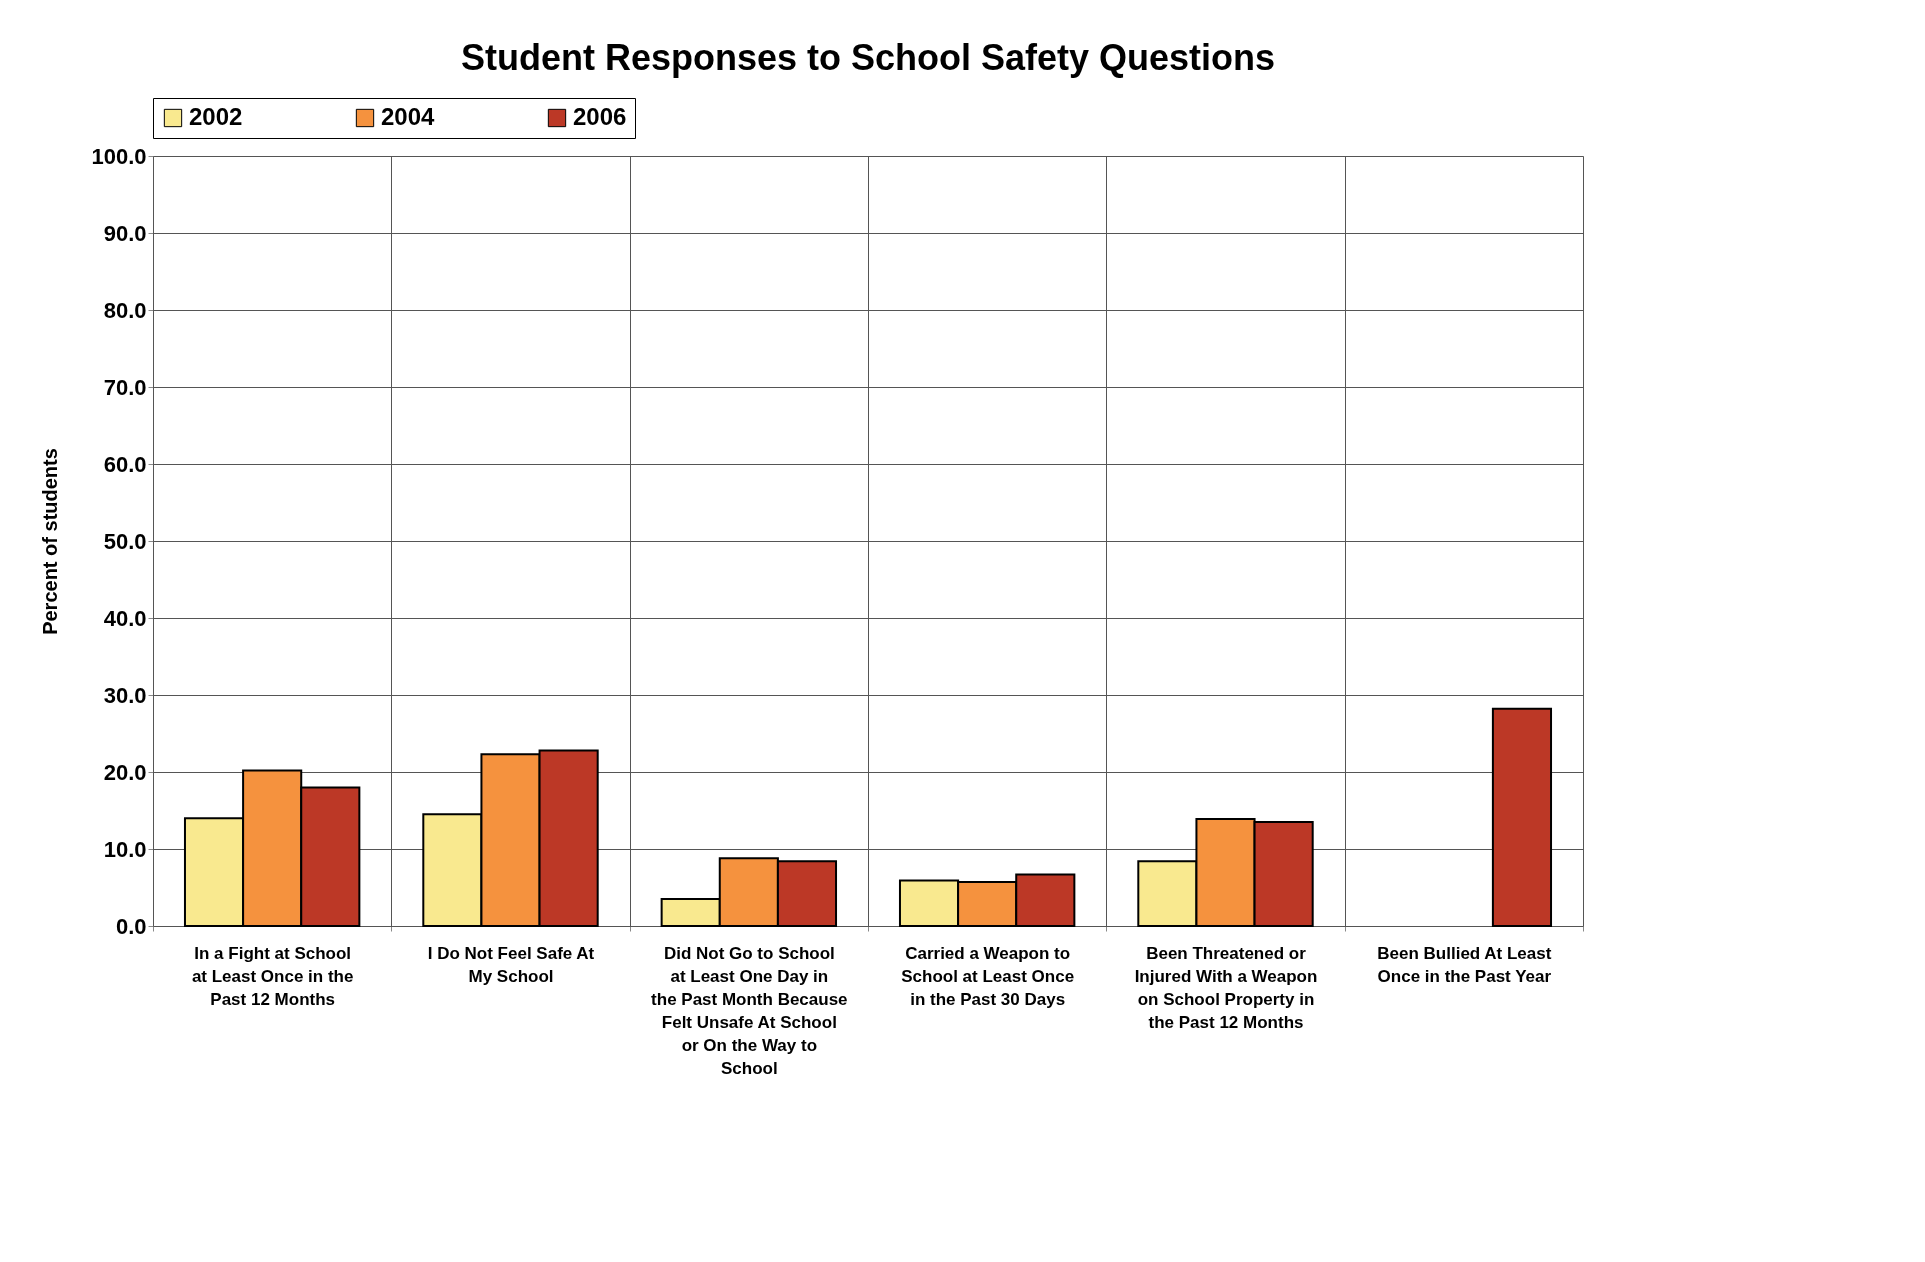  What do you see at coordinates (125, 695) in the screenshot?
I see `y-tick-label: 30.0` at bounding box center [125, 695].